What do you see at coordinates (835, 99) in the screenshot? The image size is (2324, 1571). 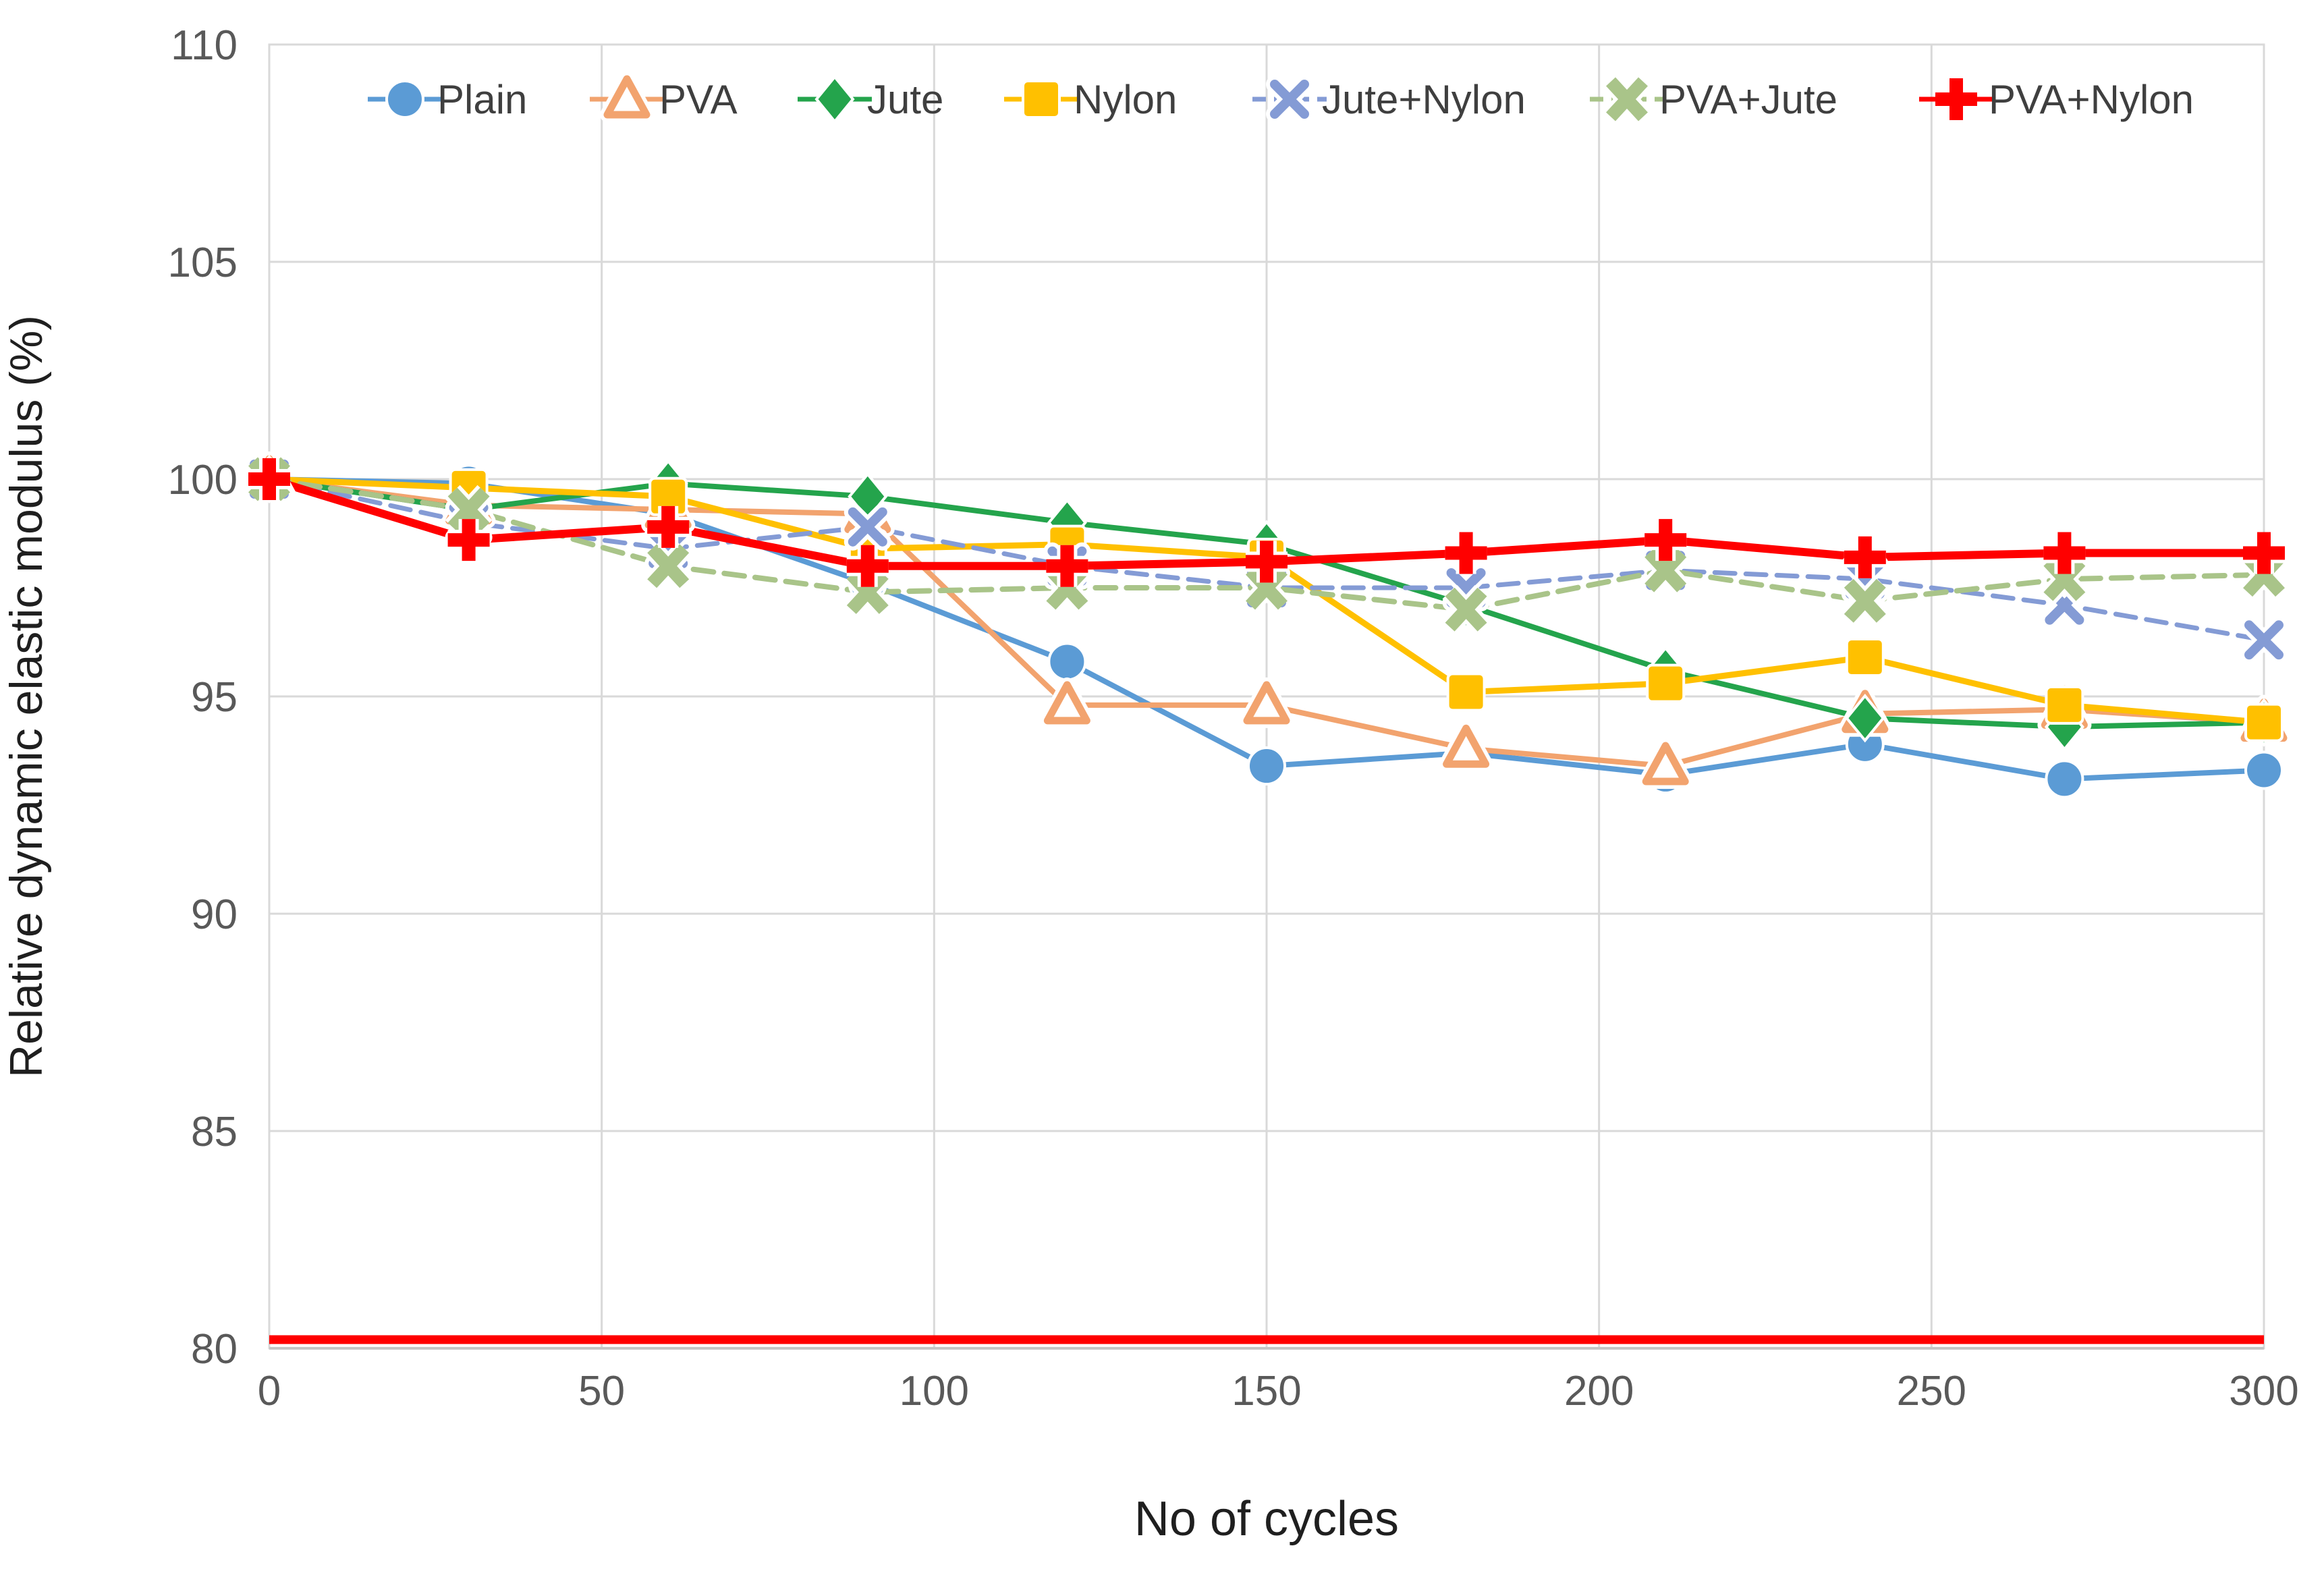 I see `legend-marker-diamond` at bounding box center [835, 99].